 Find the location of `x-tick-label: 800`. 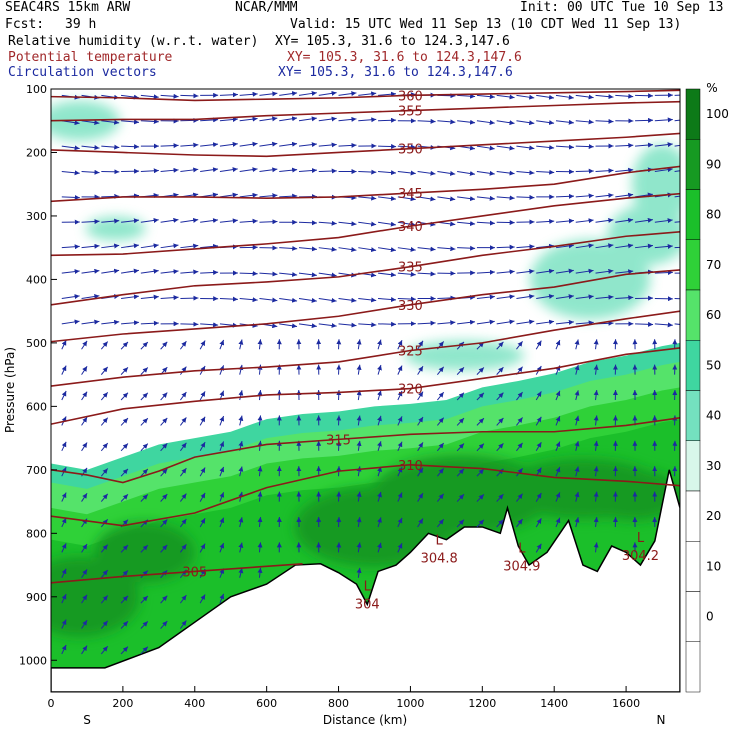

x-tick-label: 800 is located at coordinates (338, 703).